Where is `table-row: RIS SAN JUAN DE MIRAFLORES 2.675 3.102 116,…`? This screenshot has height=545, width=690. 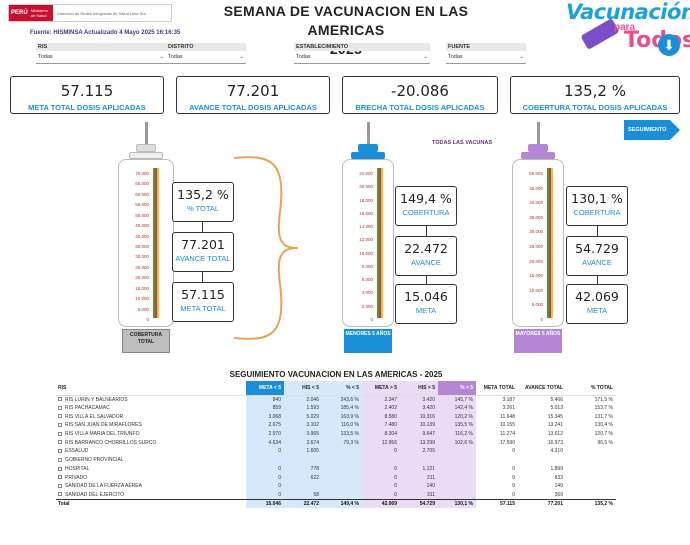 table-row: RIS SAN JUAN DE MIRAFLORES 2.675 3.102 116,… is located at coordinates (336, 425).